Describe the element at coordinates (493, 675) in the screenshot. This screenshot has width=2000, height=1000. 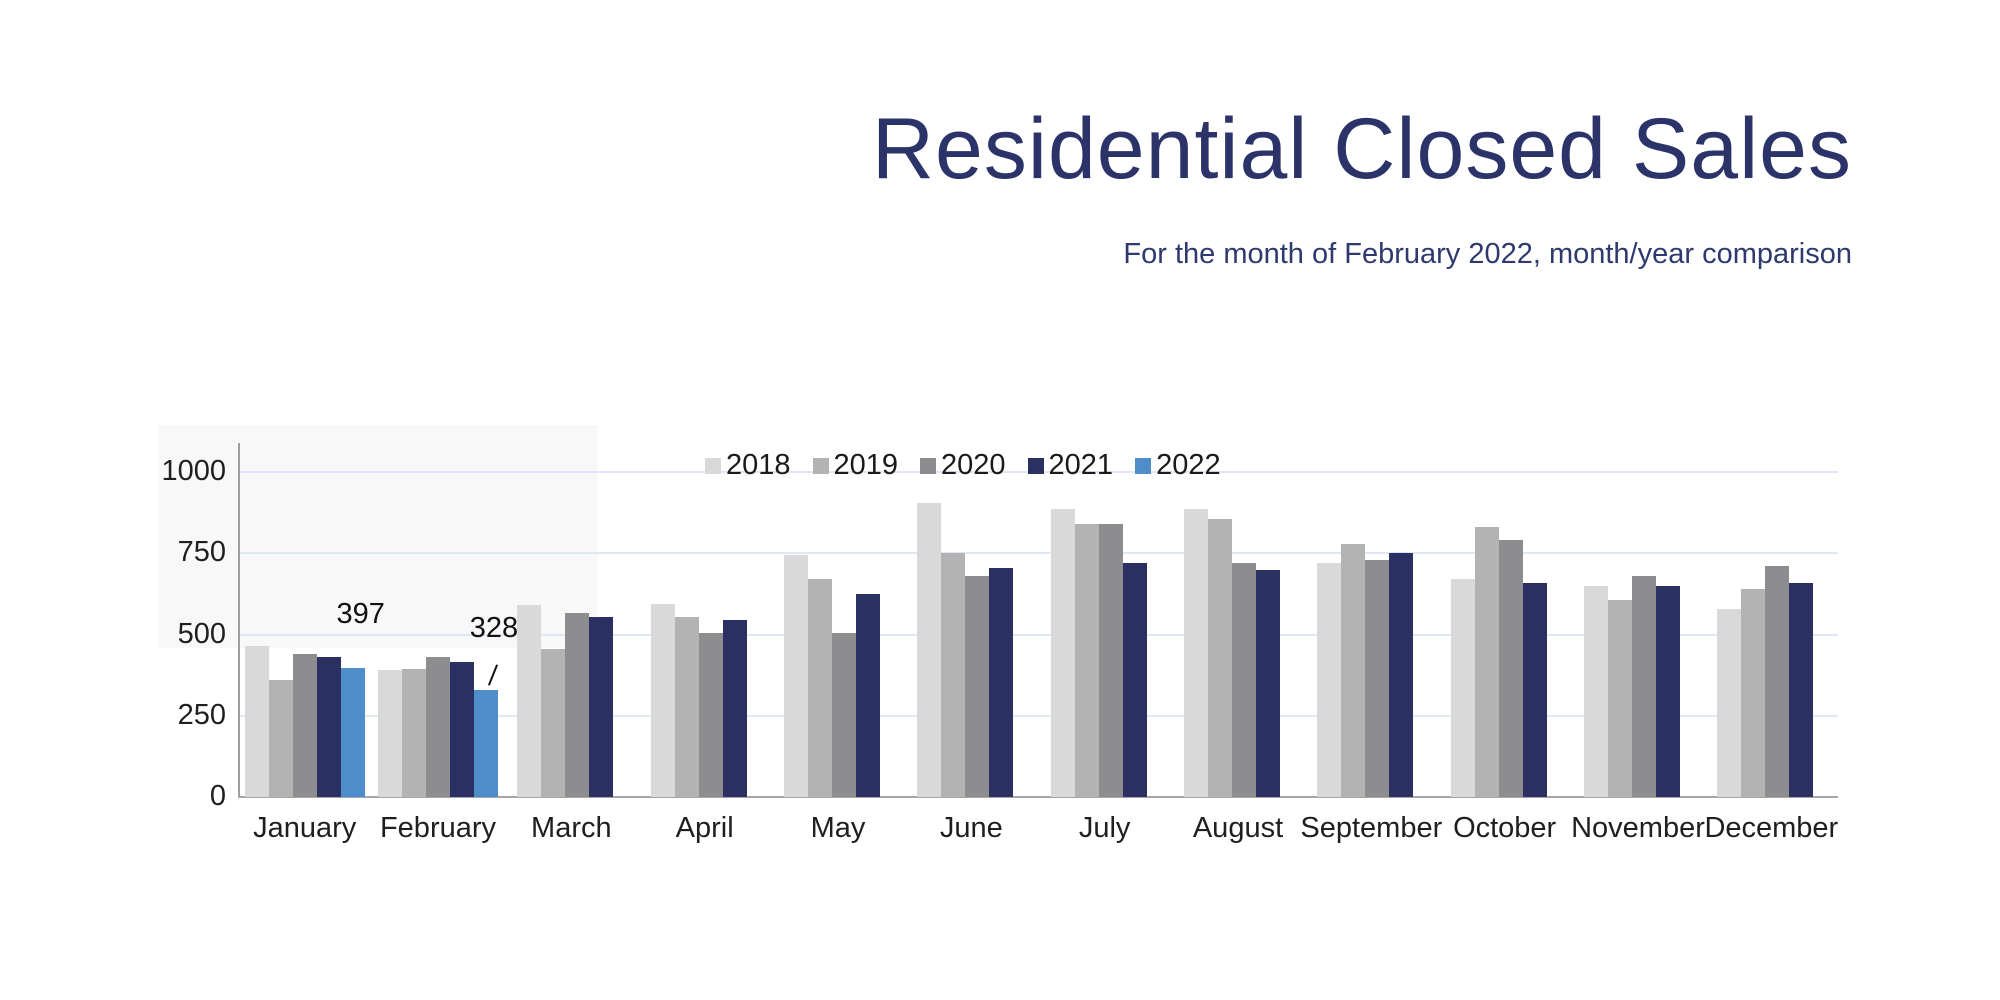
I see `data-label-leader-line` at that location.